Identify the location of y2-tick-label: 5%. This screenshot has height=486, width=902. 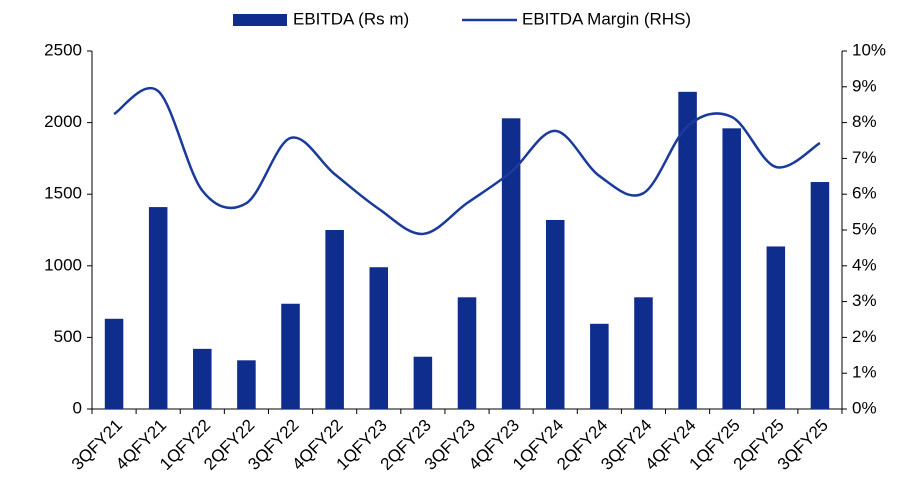
(864, 228).